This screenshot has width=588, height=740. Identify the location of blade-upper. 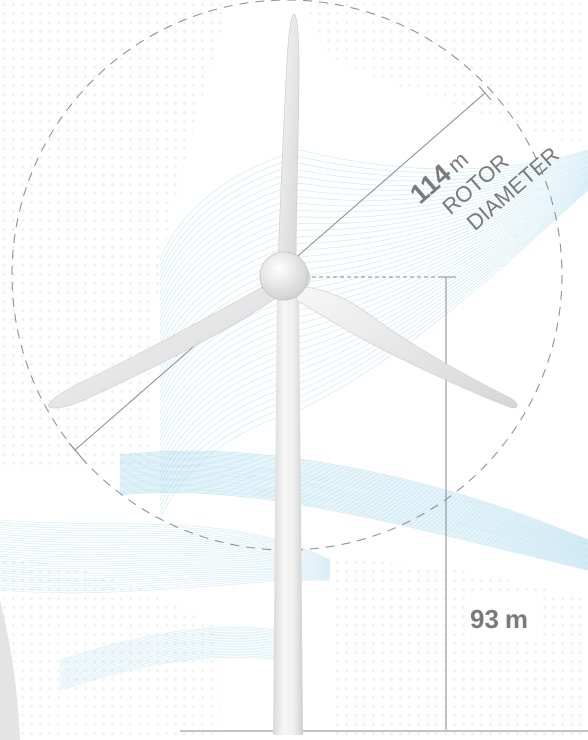
(288, 141).